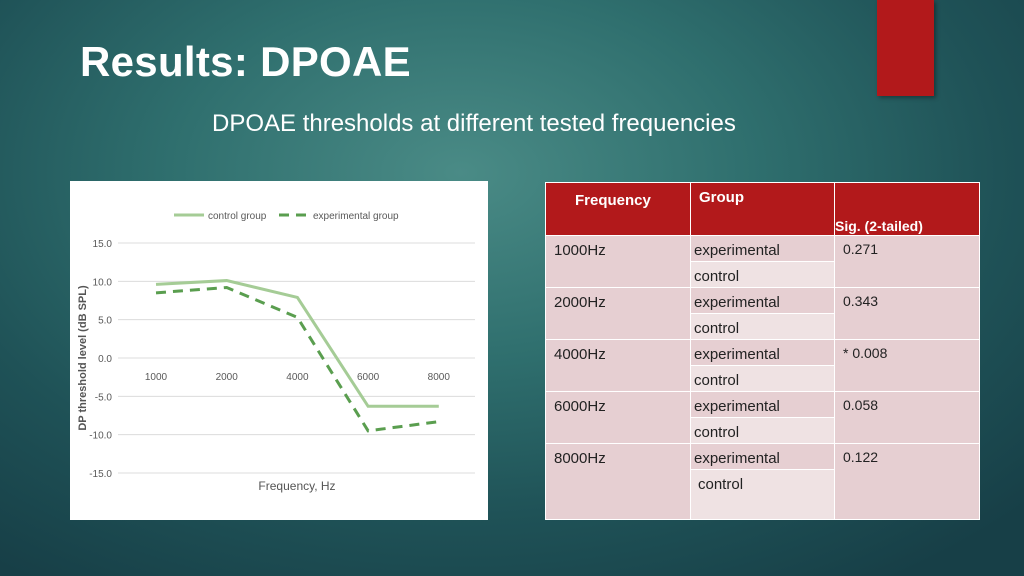 The image size is (1024, 576). What do you see at coordinates (618, 481) in the screenshot?
I see `frequency-cell: 8000Hz` at bounding box center [618, 481].